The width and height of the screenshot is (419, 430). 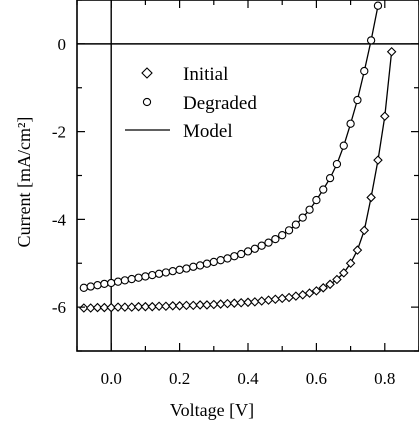 I want to click on x-tick-label: 0.4, so click(x=248, y=378).